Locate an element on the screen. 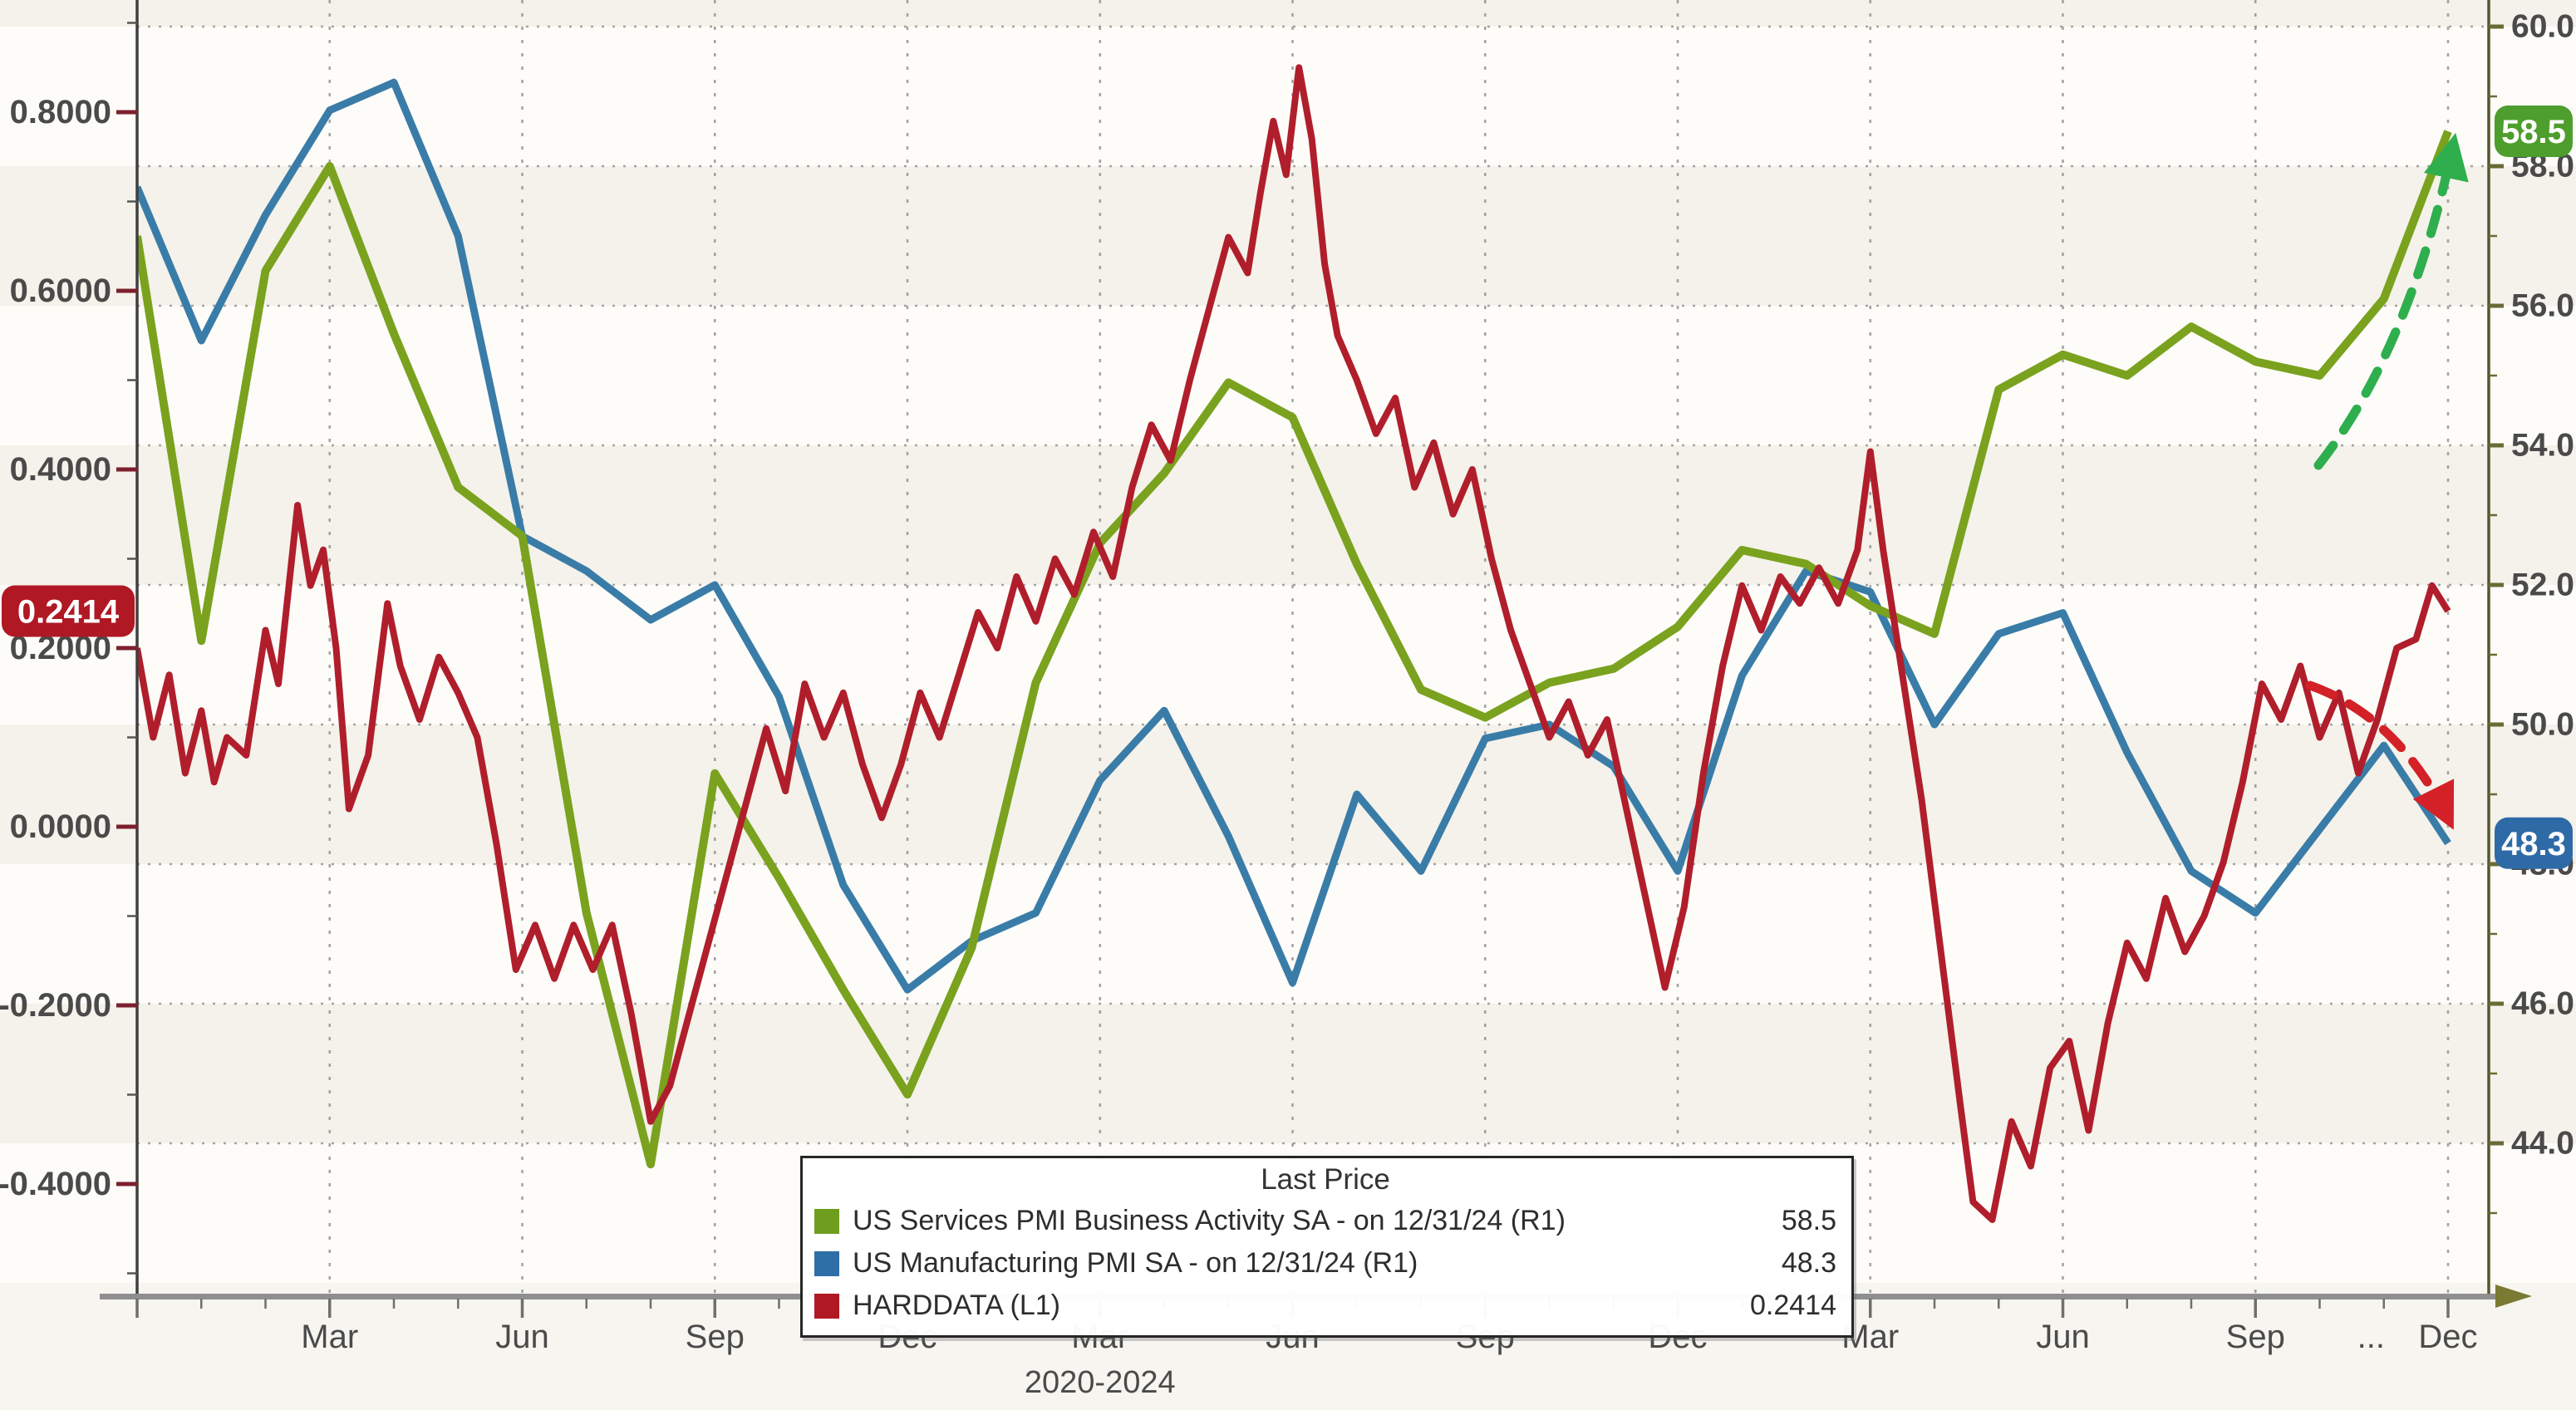 The width and height of the screenshot is (2576, 1410). manufacturing-last-badge is located at coordinates (2534, 843).